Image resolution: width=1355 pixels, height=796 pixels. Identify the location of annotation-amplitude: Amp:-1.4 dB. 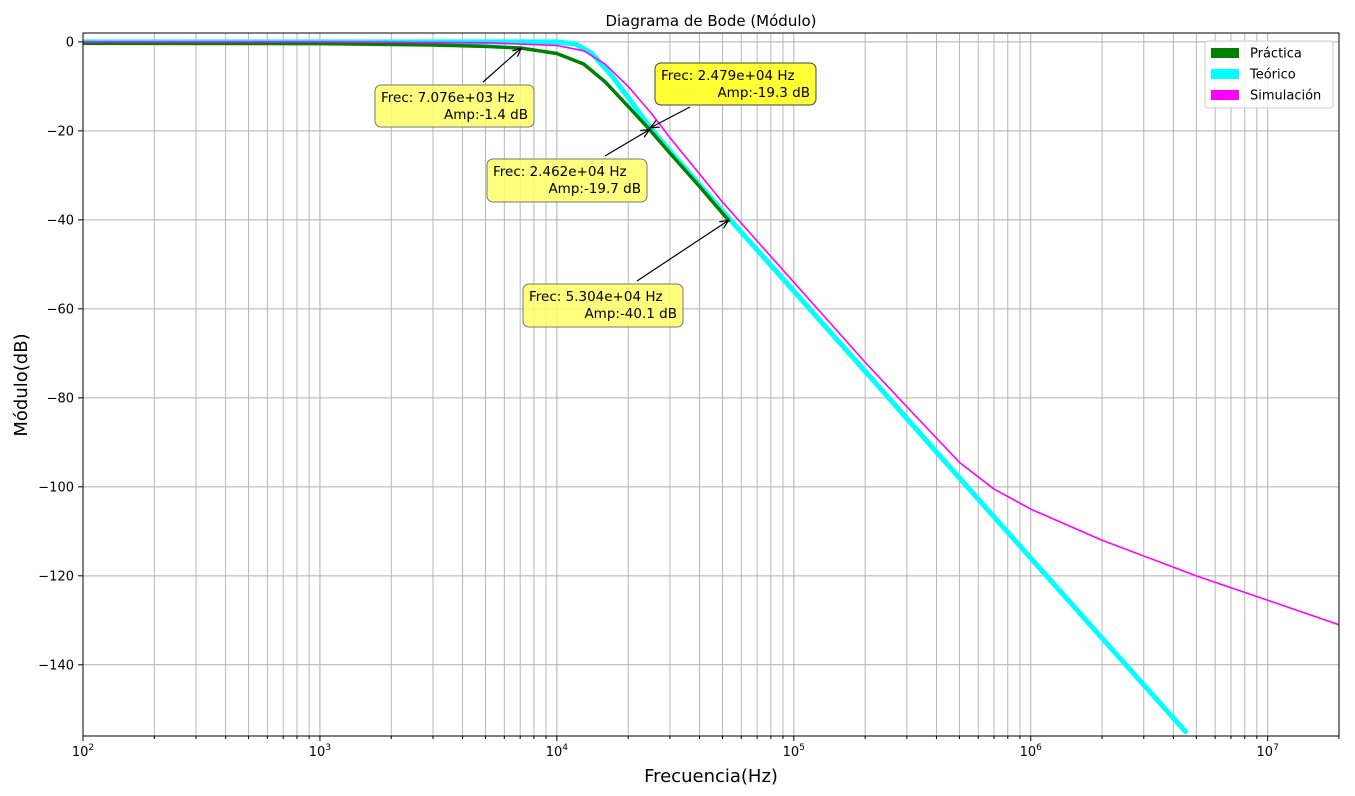
(486, 115).